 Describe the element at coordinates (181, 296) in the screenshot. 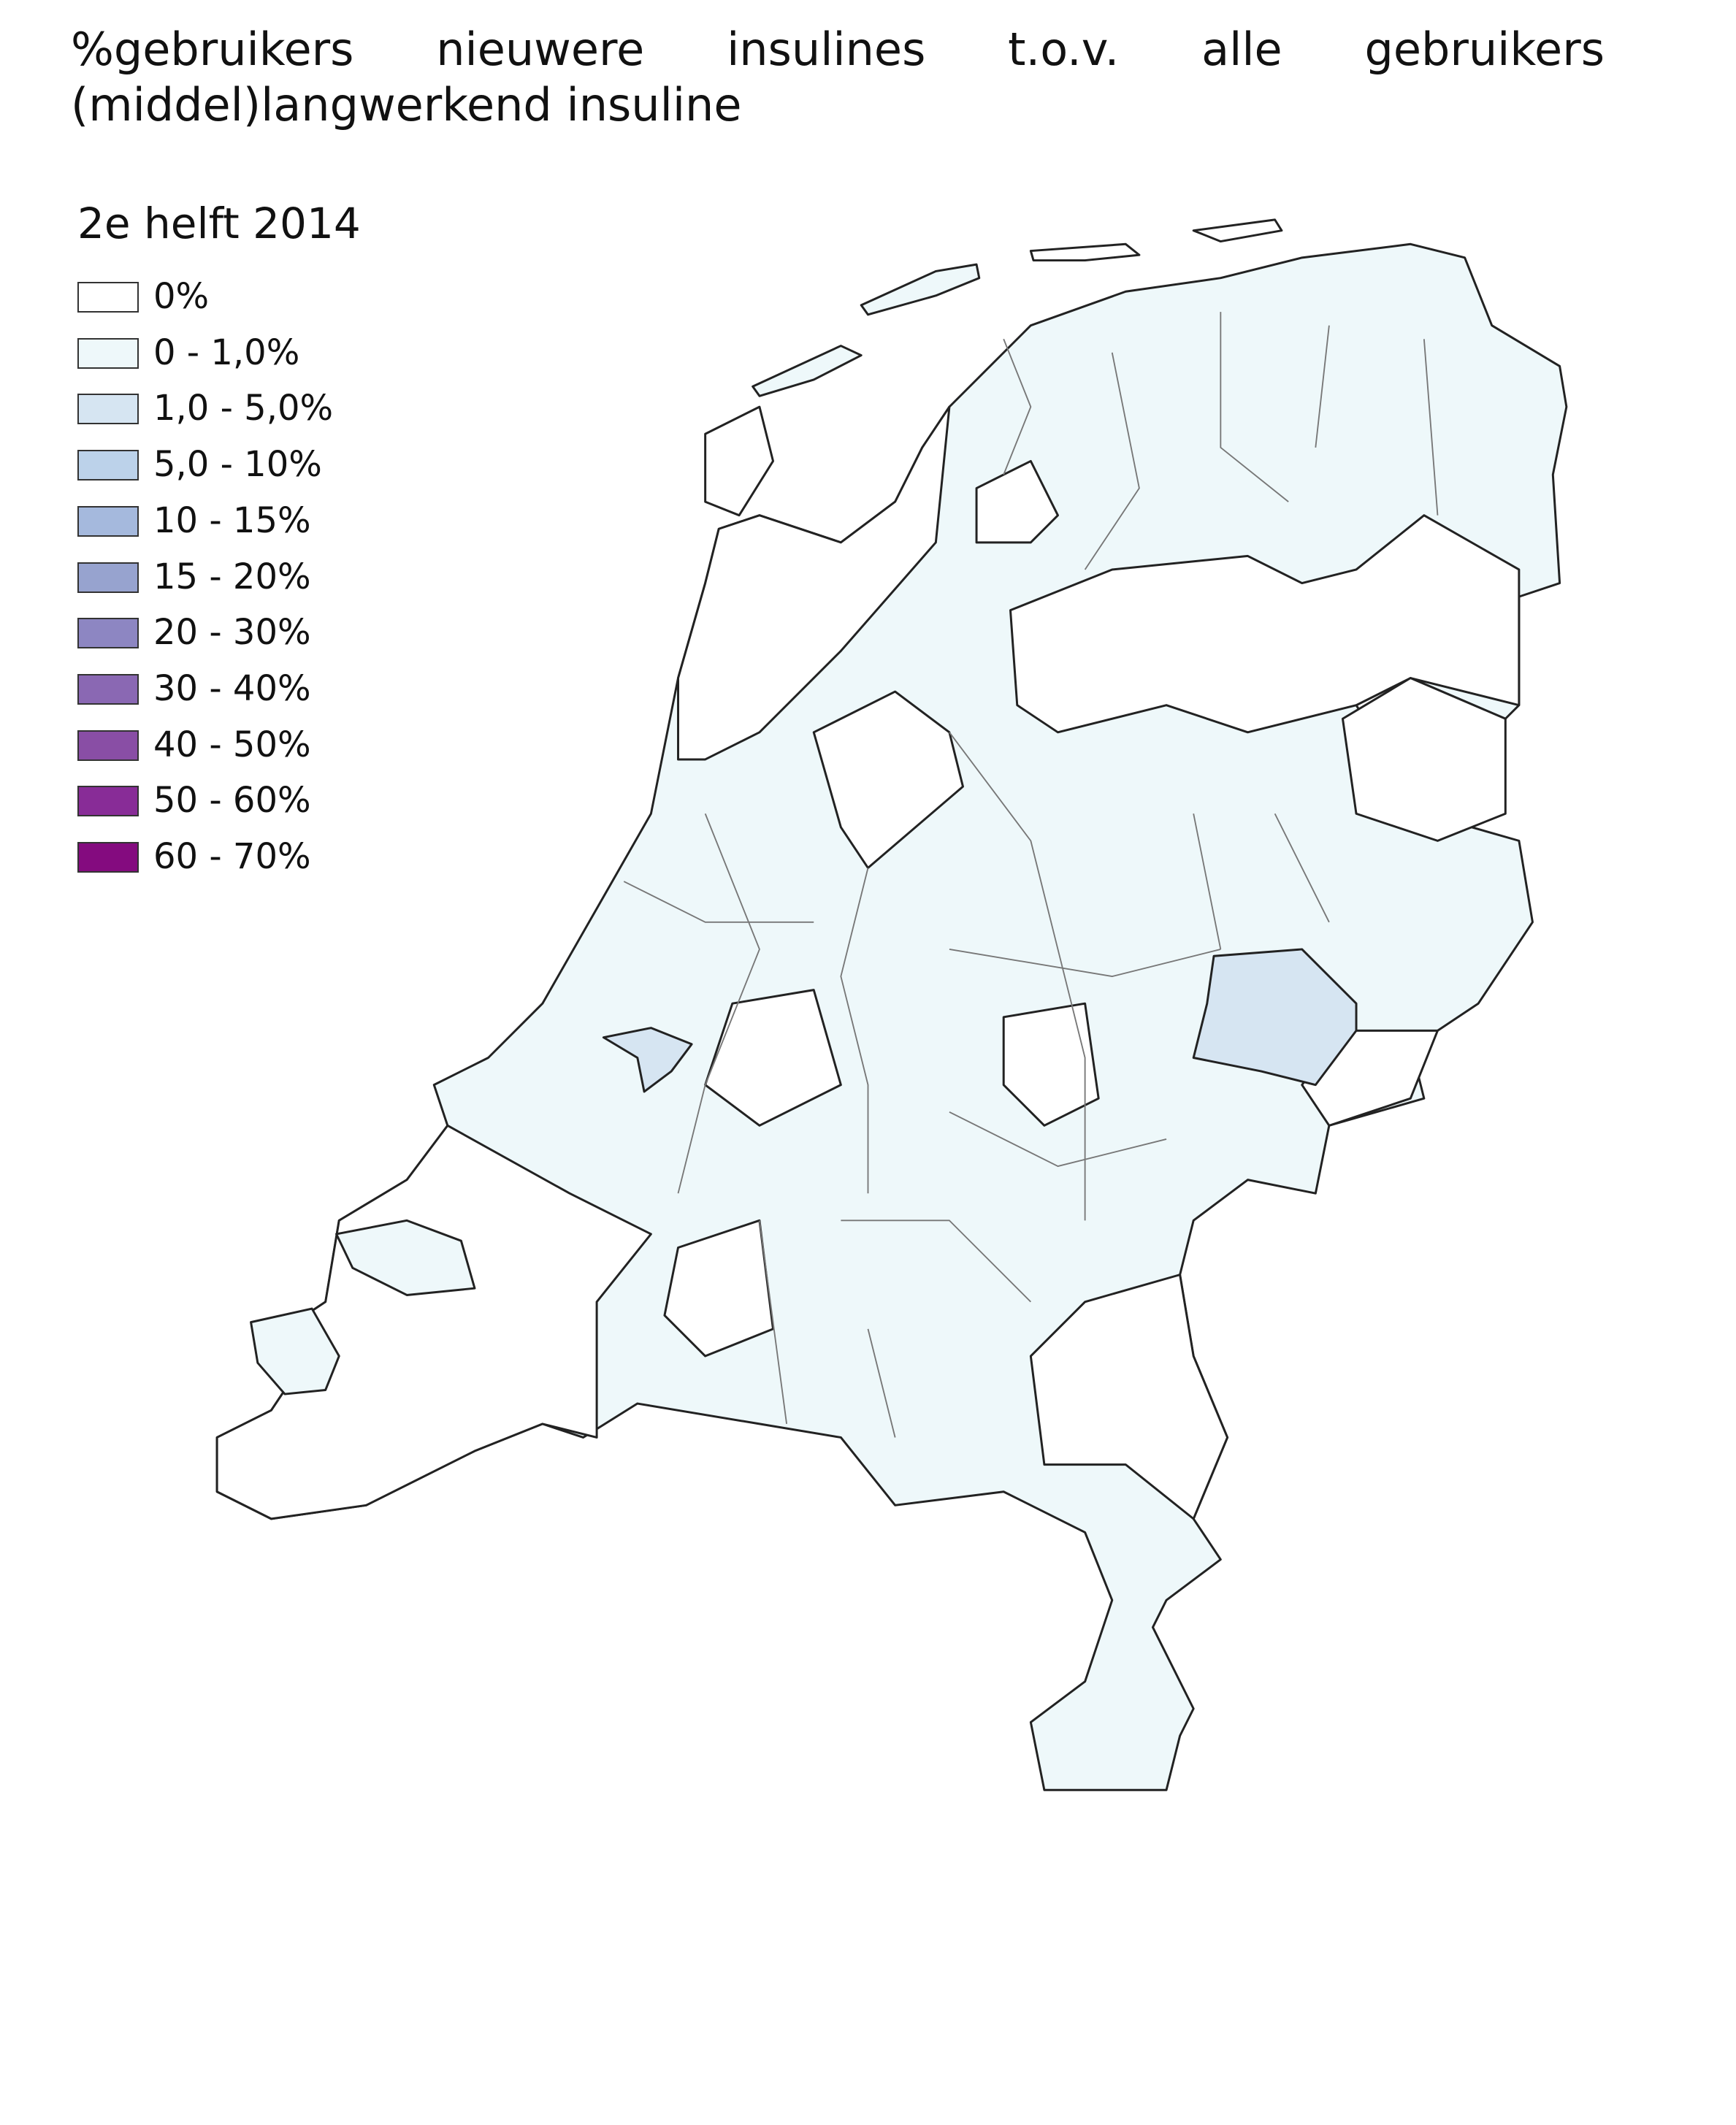

I see `legend-label: 0%` at that location.